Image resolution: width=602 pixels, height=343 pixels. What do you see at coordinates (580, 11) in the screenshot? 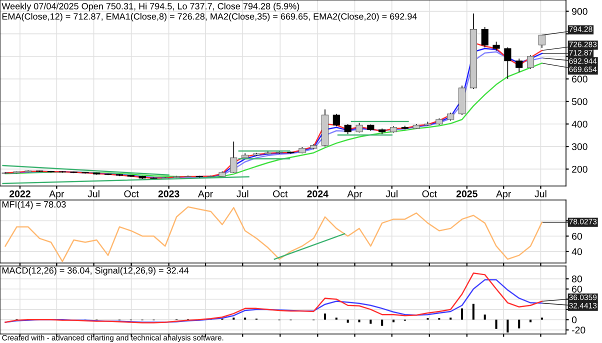
I see `y-tick-label: 900` at bounding box center [580, 11].